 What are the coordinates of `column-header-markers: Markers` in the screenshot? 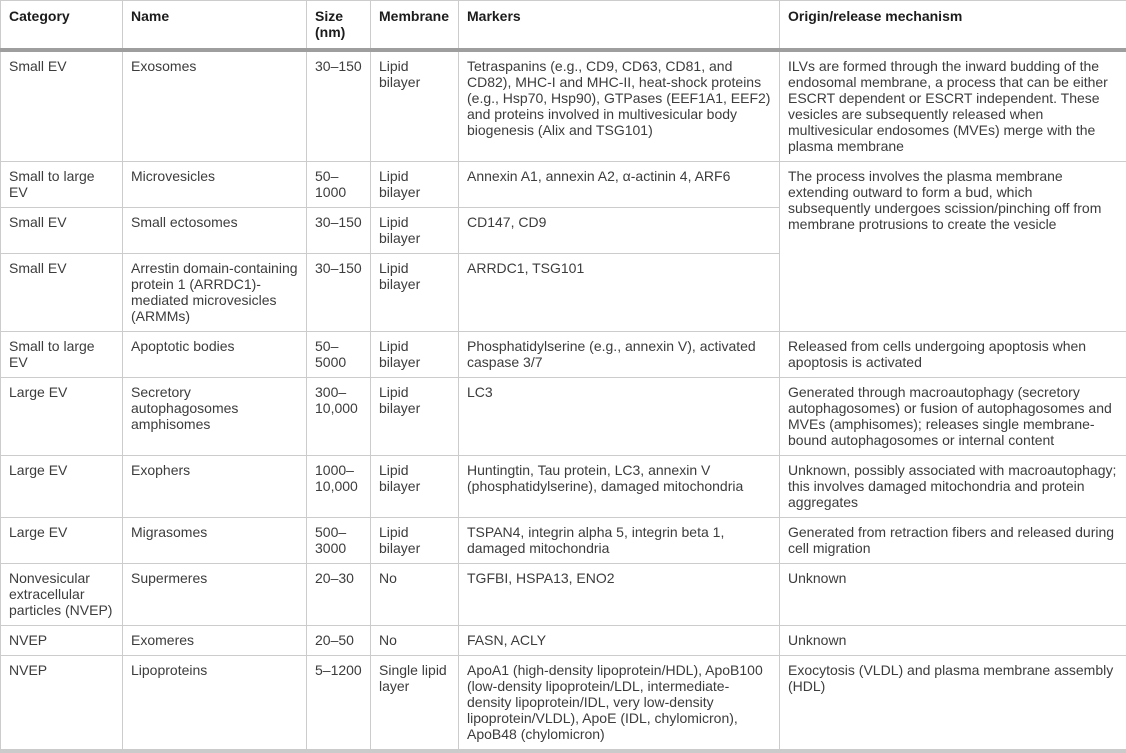 It's located at (619, 26).